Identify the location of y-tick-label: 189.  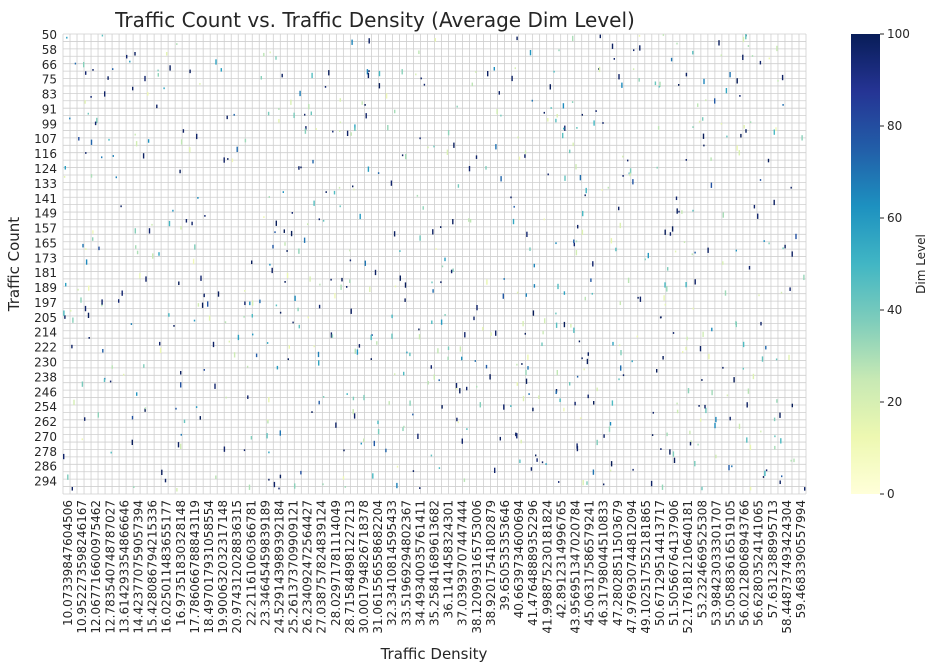
(45, 288).